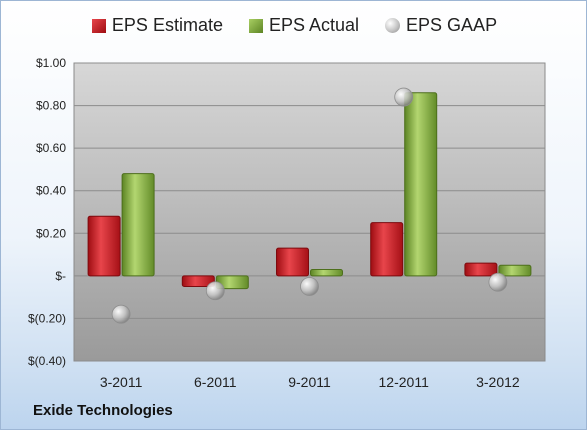 The width and height of the screenshot is (587, 430). I want to click on x-tick-label: 3-2012, so click(498, 382).